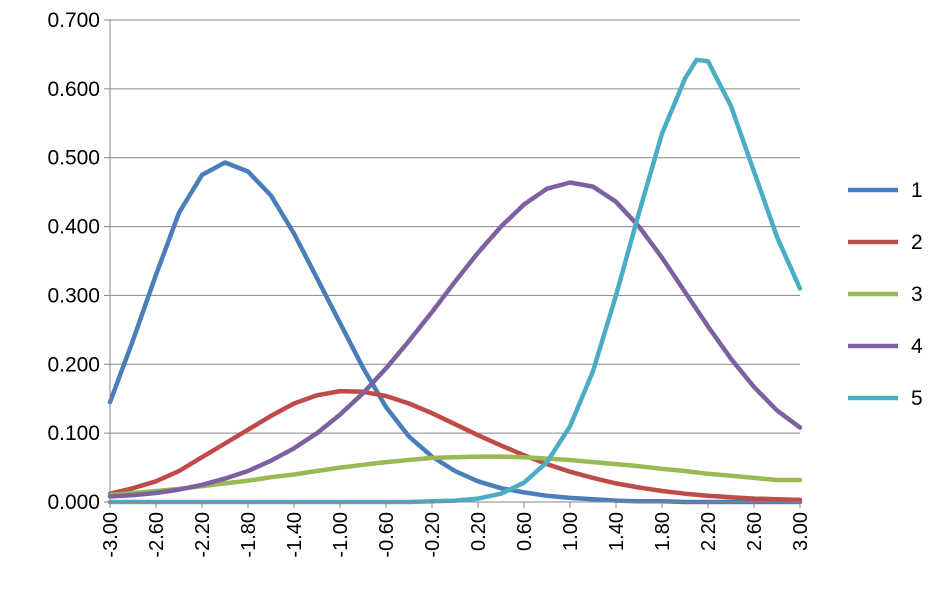  What do you see at coordinates (387, 535) in the screenshot?
I see `x-tick-label: -0.60` at bounding box center [387, 535].